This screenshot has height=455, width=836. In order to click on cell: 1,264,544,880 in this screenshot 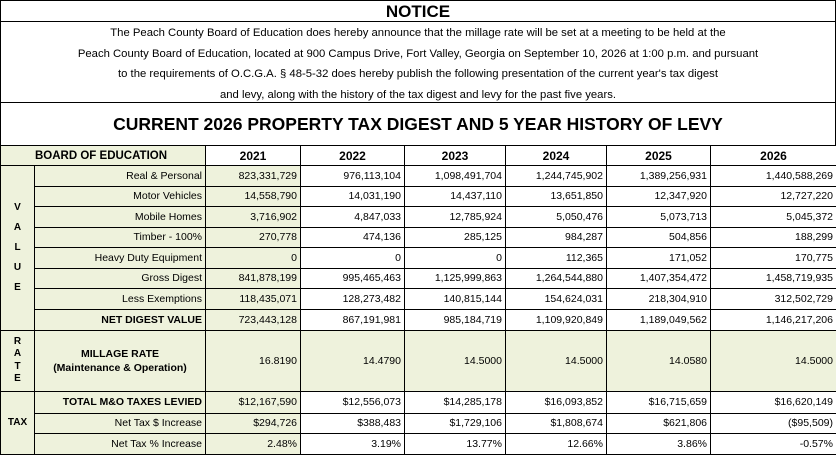, I will do `click(556, 278)`.